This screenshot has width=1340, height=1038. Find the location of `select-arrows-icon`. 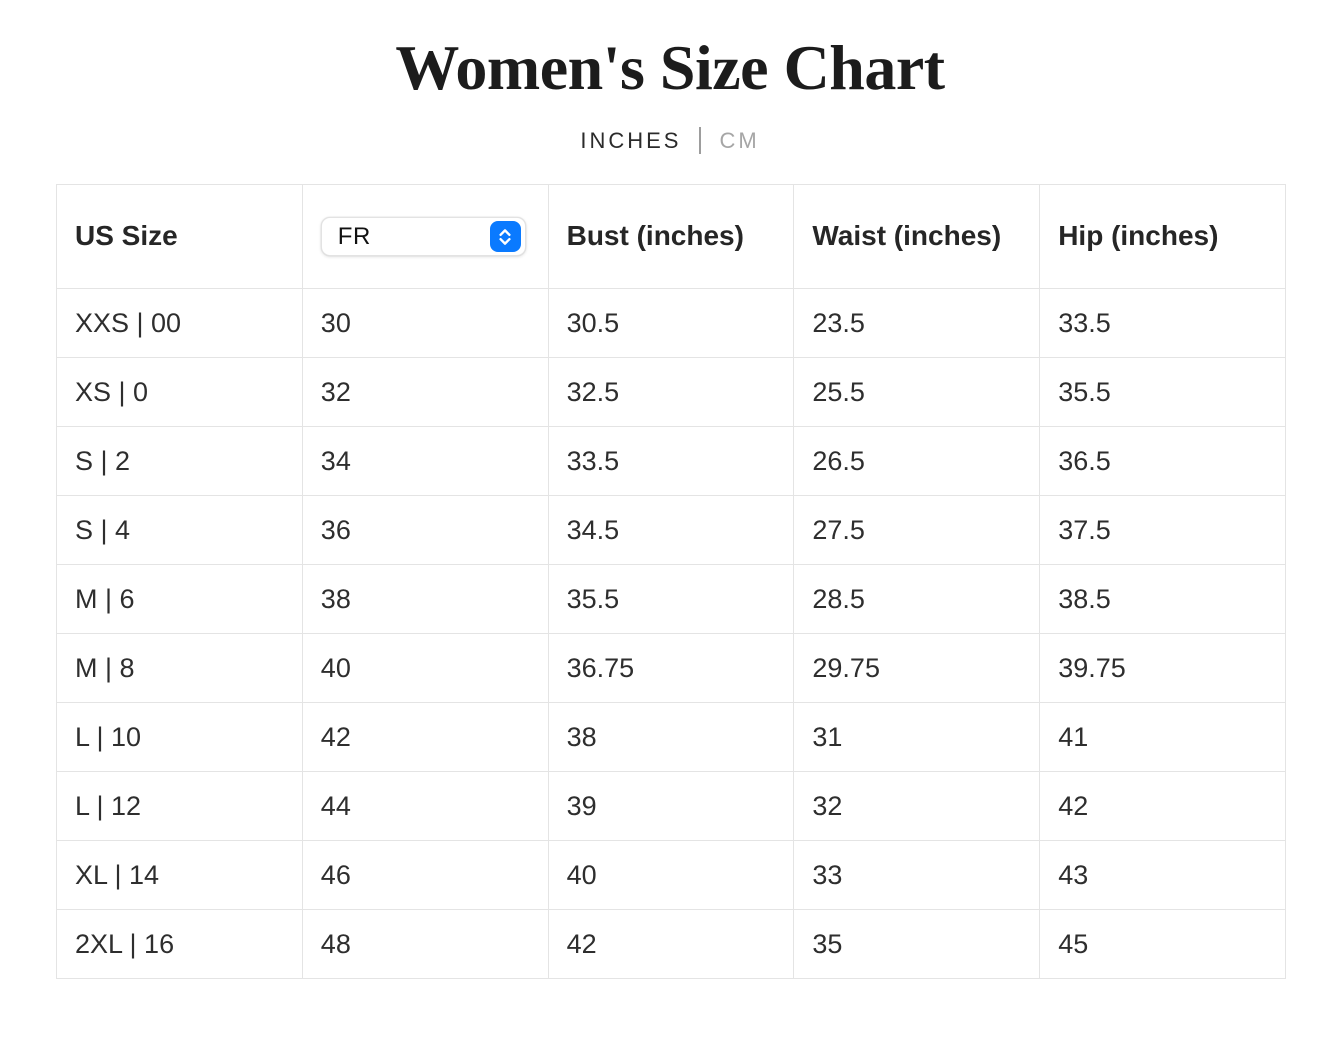

select-arrows-icon is located at coordinates (505, 237).